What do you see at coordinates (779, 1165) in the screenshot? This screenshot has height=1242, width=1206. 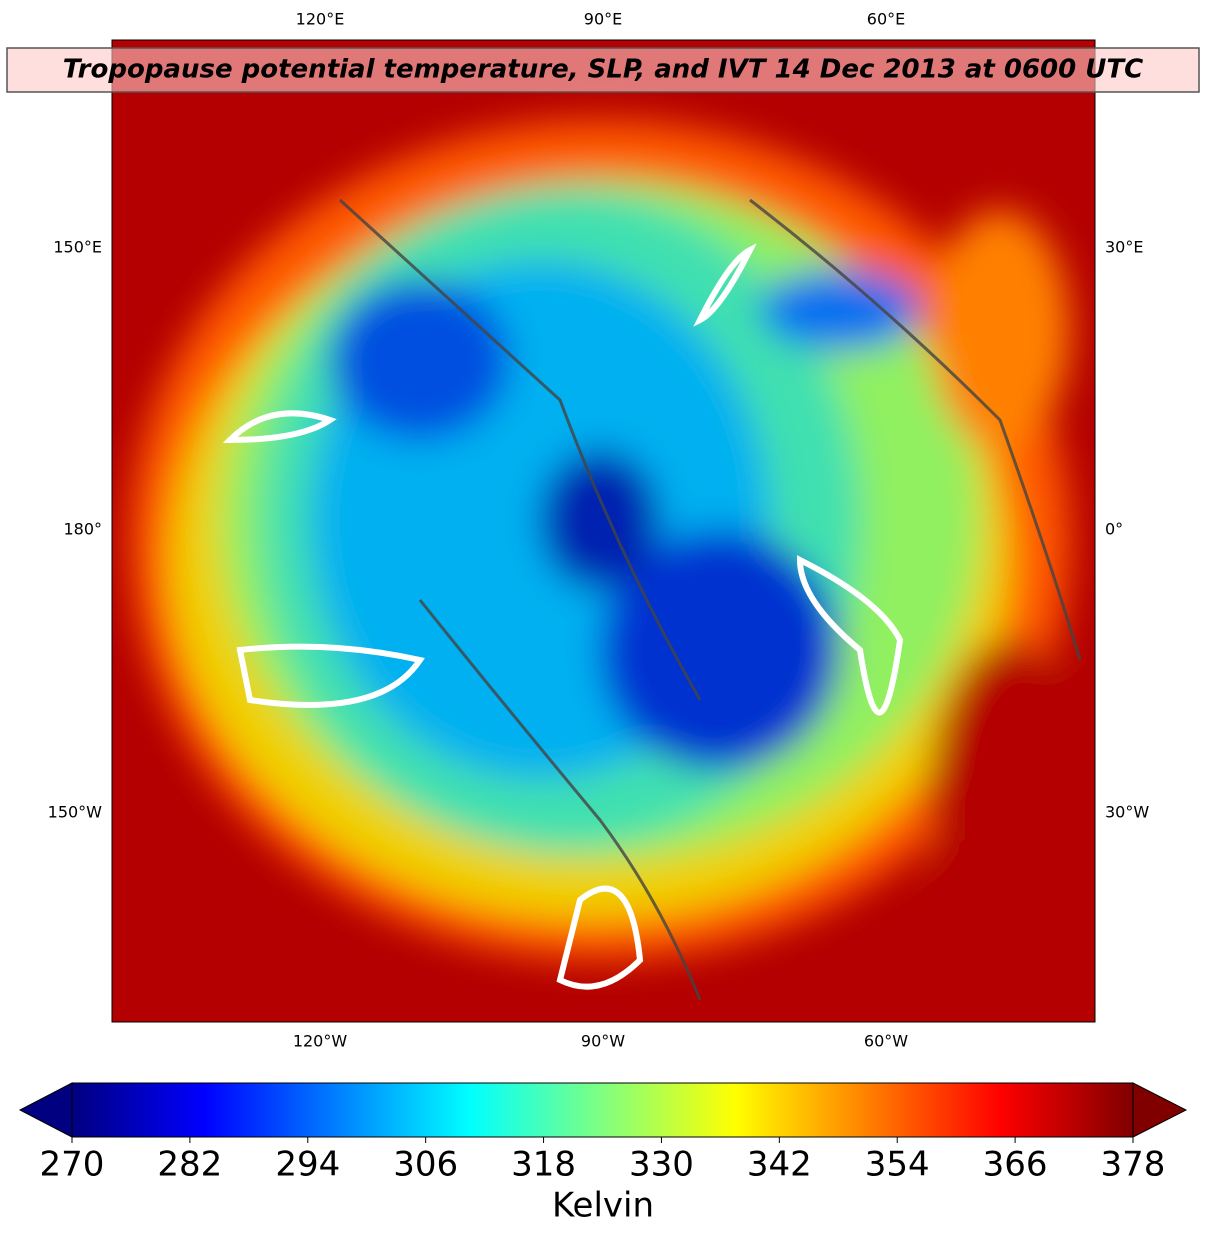 I see `colorbar-tick-label: 342` at bounding box center [779, 1165].